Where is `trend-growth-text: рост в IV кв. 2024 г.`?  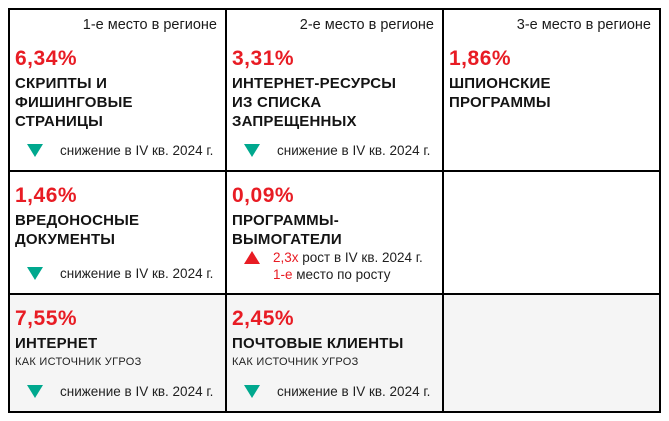
trend-growth-text: рост в IV кв. 2024 г. is located at coordinates (360, 257).